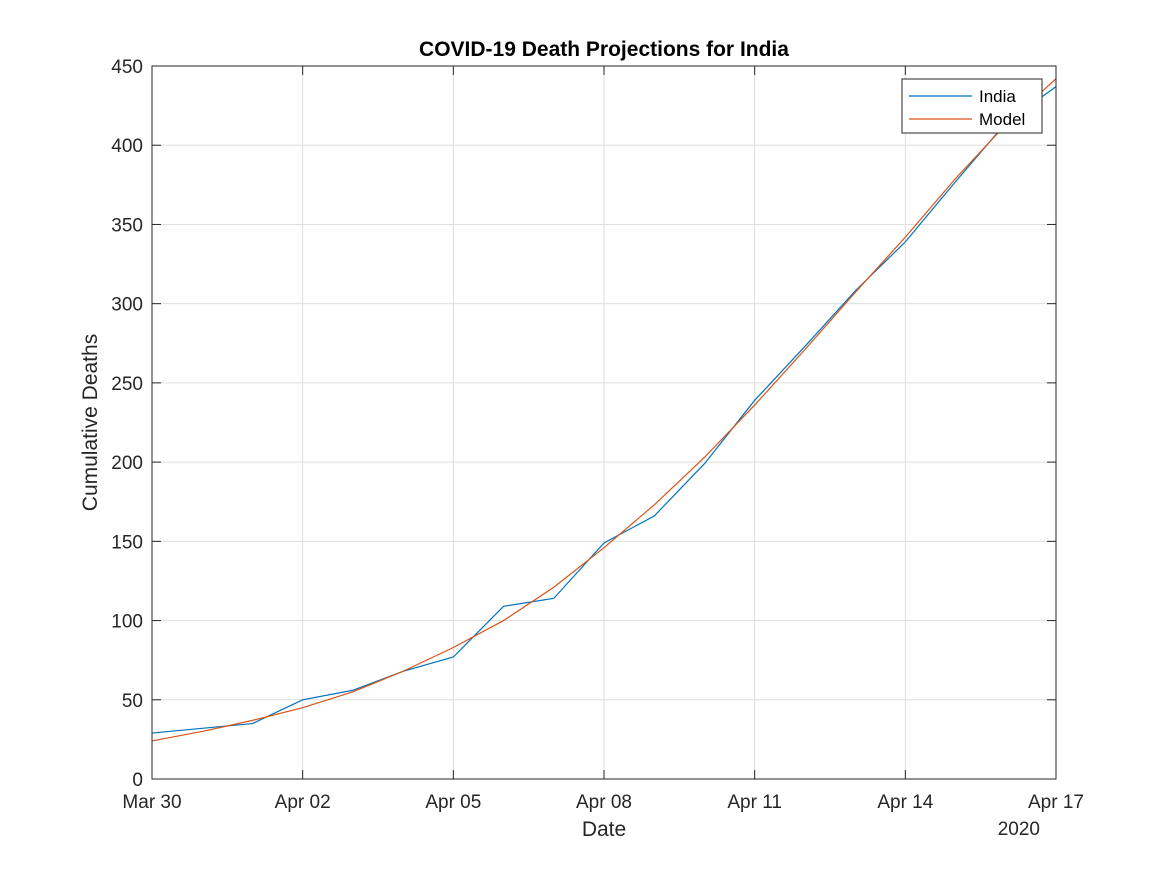  I want to click on legend: India Model, so click(972, 106).